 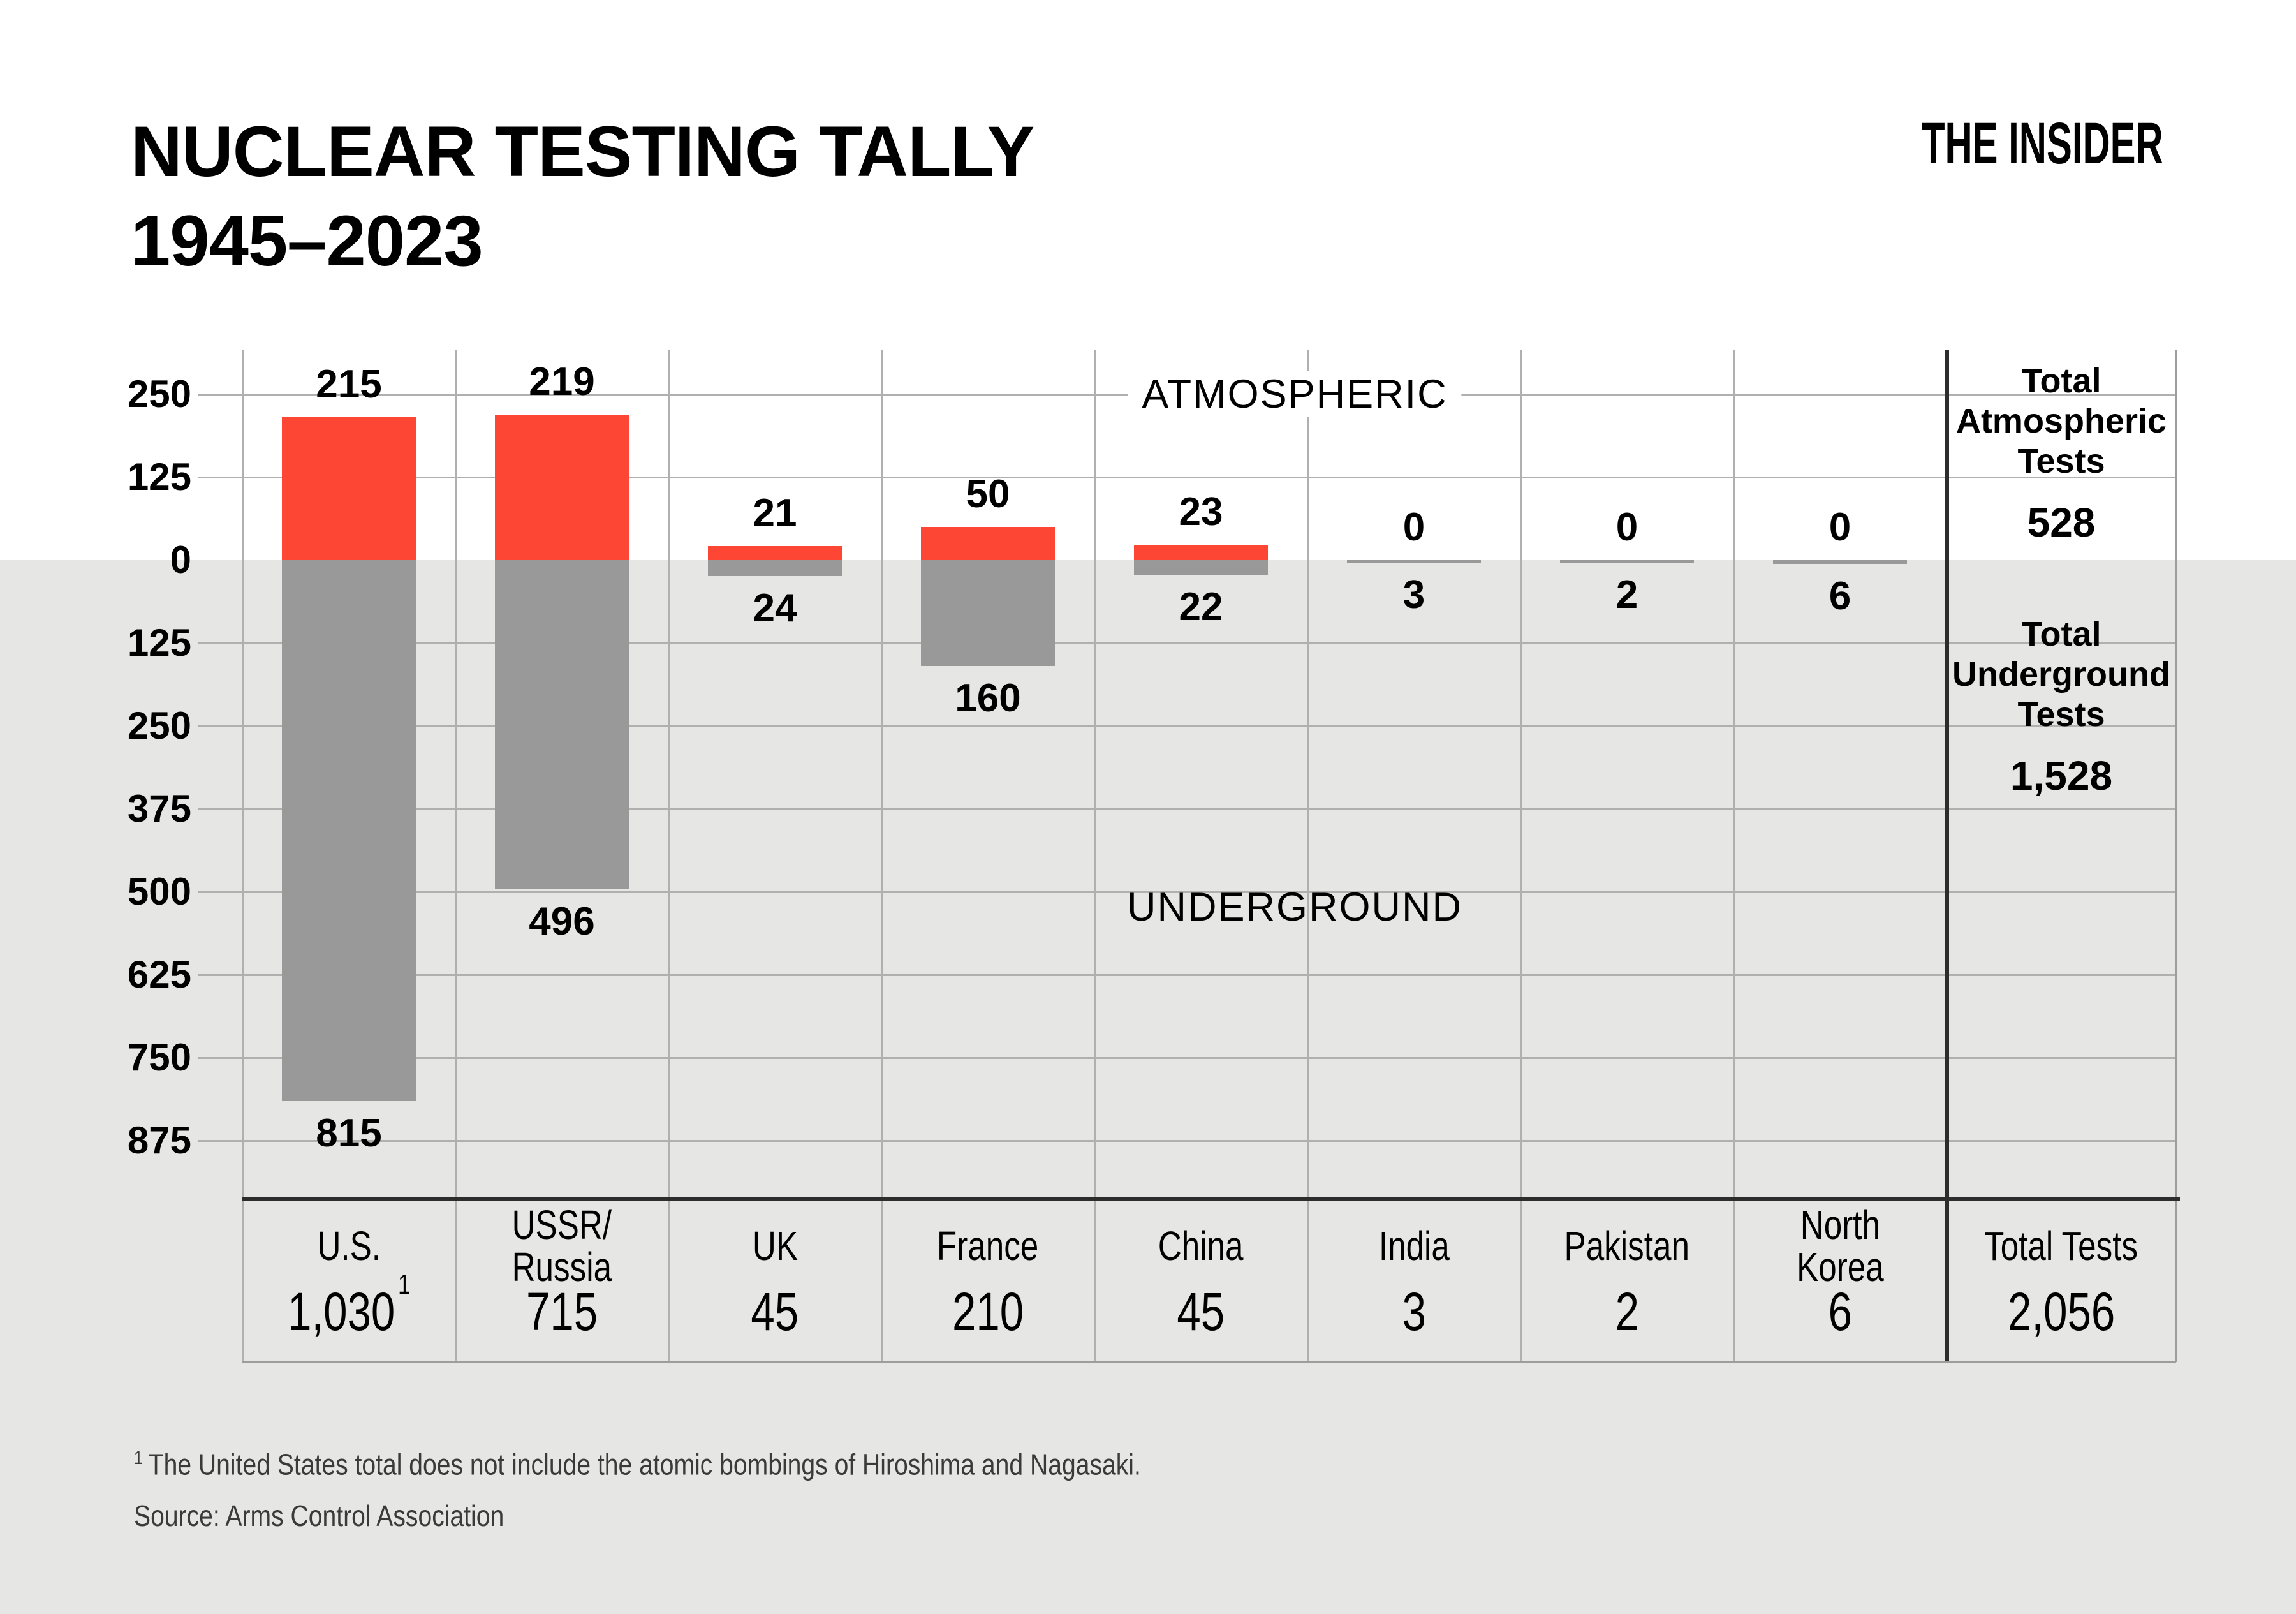 I want to click on brand-logo: THE INSIDER, so click(x=2042, y=143).